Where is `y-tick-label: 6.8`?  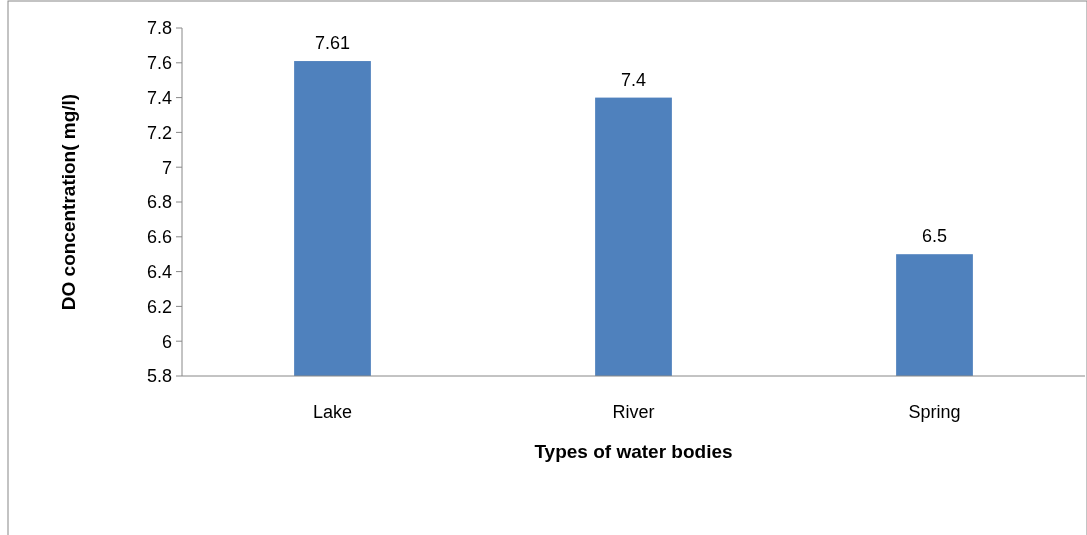 y-tick-label: 6.8 is located at coordinates (159, 202).